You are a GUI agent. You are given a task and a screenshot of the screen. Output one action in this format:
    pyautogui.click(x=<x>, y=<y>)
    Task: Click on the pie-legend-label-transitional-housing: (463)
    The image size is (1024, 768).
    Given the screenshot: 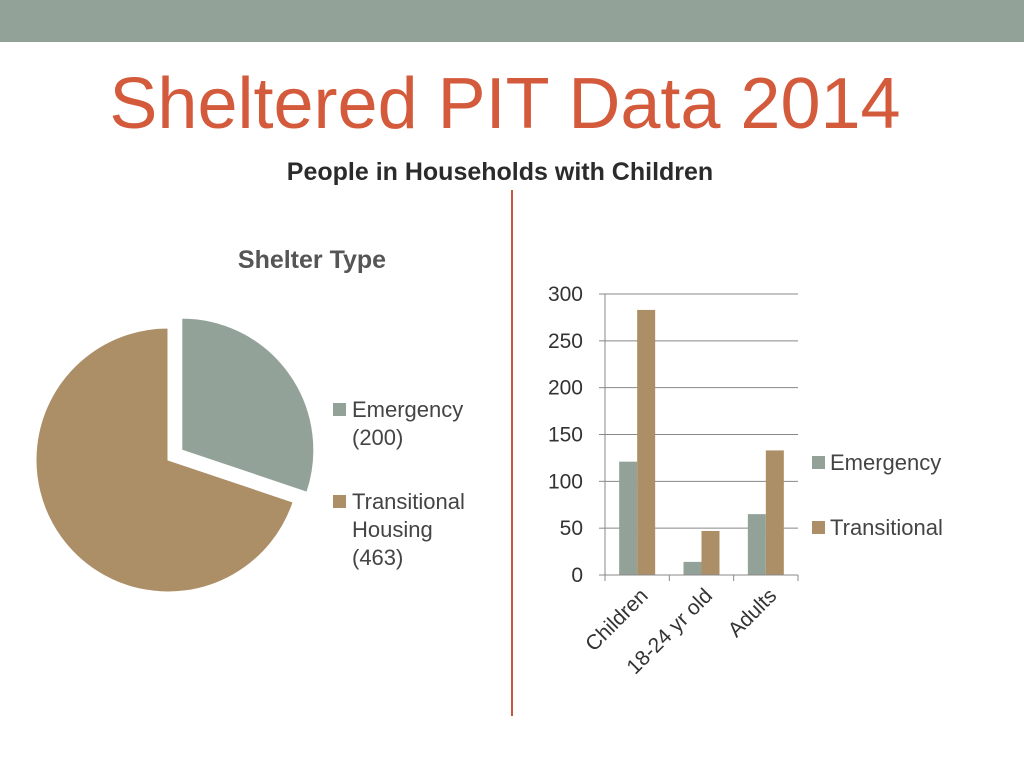 What is the action you would take?
    pyautogui.click(x=377, y=557)
    